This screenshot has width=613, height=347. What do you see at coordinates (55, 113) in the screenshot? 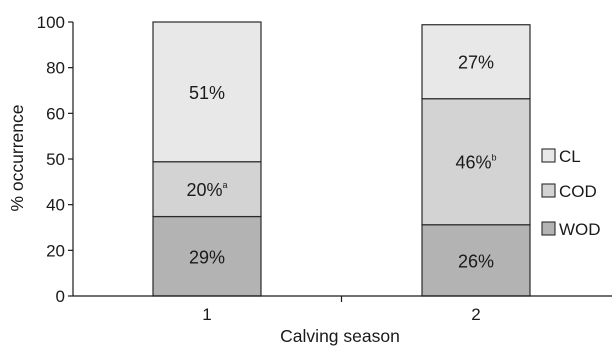
I see `y-tick-label: 60` at bounding box center [55, 113].